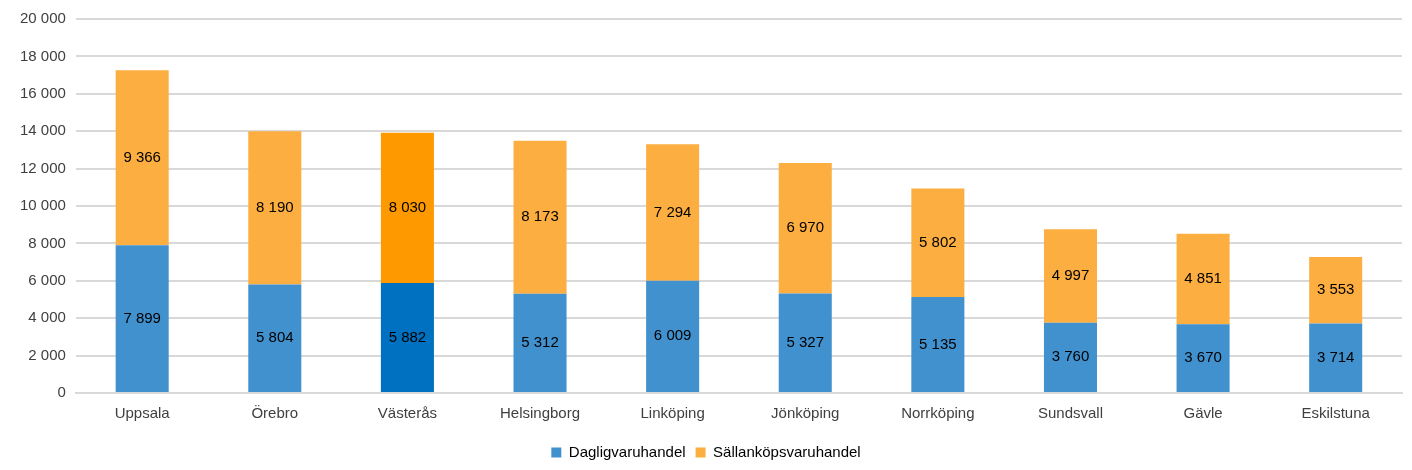 Image resolution: width=1412 pixels, height=470 pixels. What do you see at coordinates (787, 451) in the screenshot?
I see `legend-label: Sällanköpsvaruhandel` at bounding box center [787, 451].